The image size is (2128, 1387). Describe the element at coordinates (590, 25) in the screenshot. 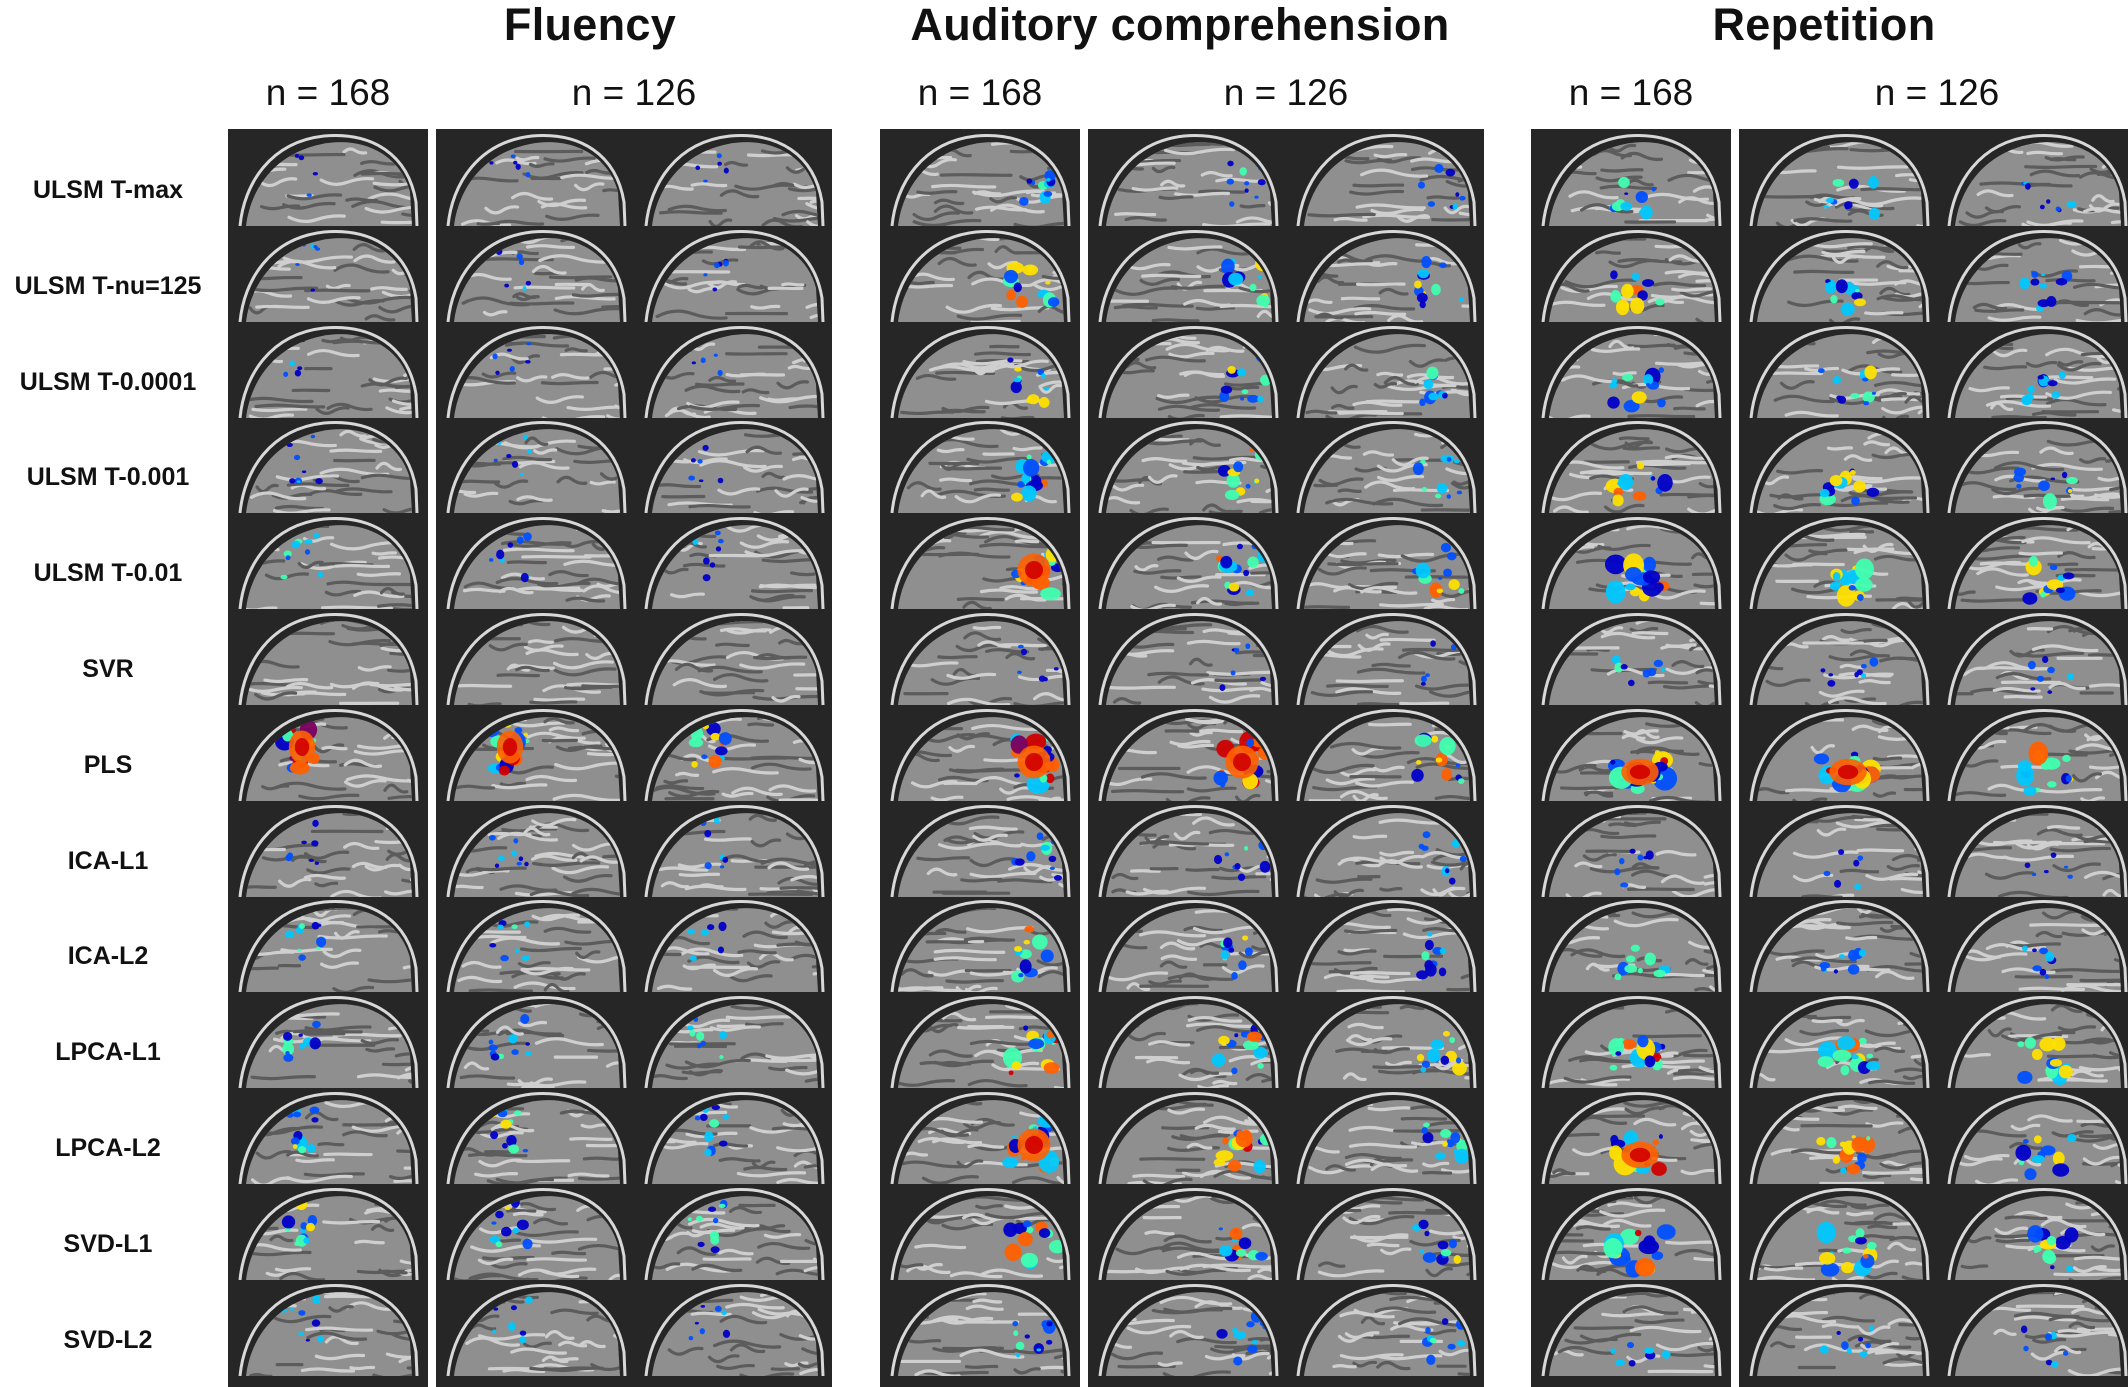

I see `task-title: Fluency` at that location.